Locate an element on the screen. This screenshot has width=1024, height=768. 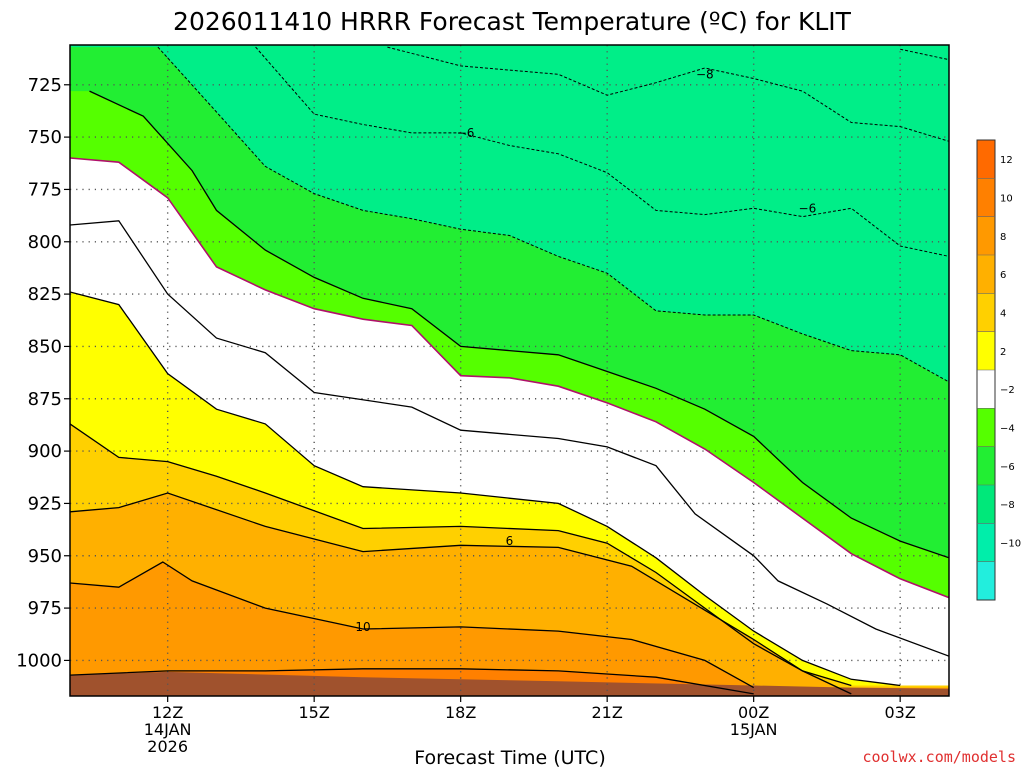
x-tick-label: 15Z is located at coordinates (314, 712).